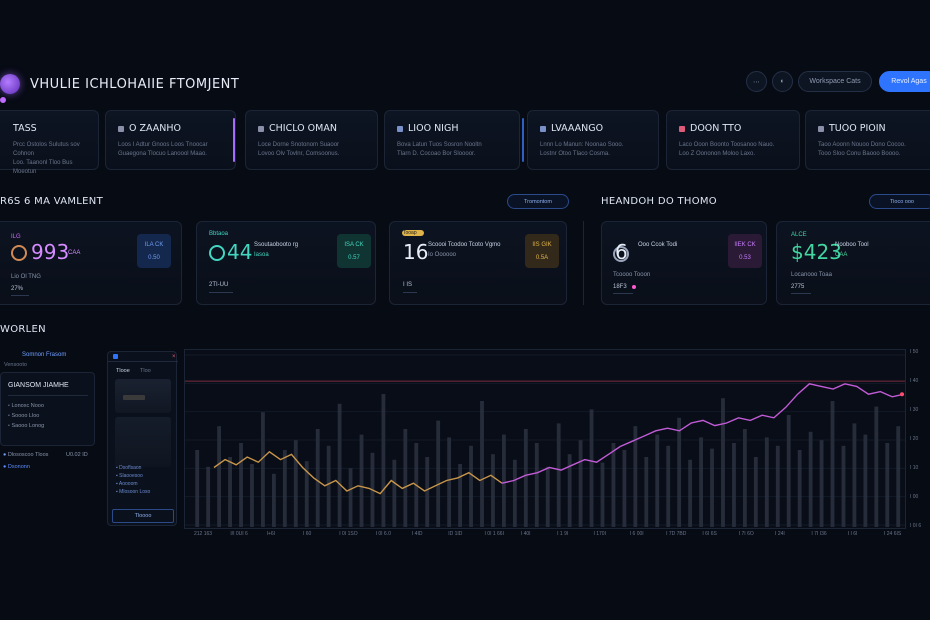  What do you see at coordinates (358, 472) in the screenshot?
I see `series-line` at bounding box center [358, 472].